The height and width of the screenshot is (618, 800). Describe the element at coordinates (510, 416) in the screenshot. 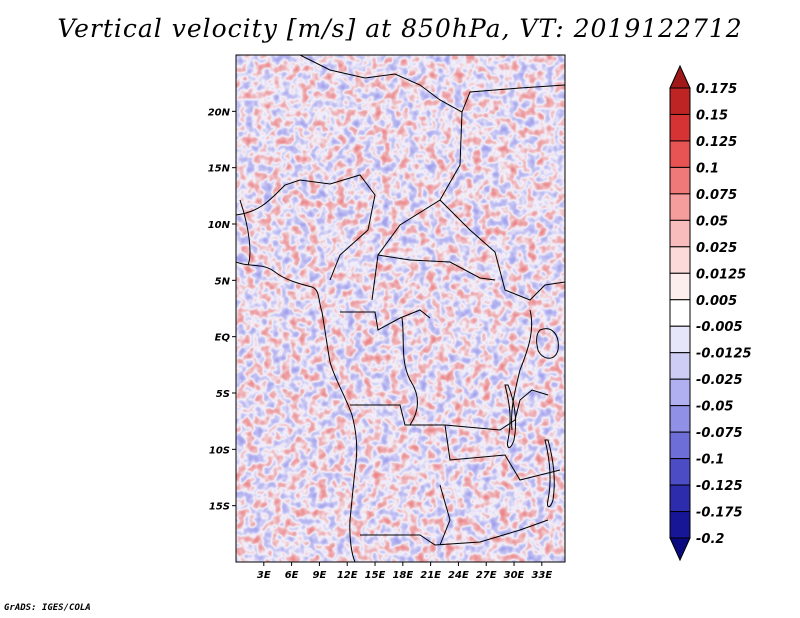

I see `lake-tanganyika` at that location.